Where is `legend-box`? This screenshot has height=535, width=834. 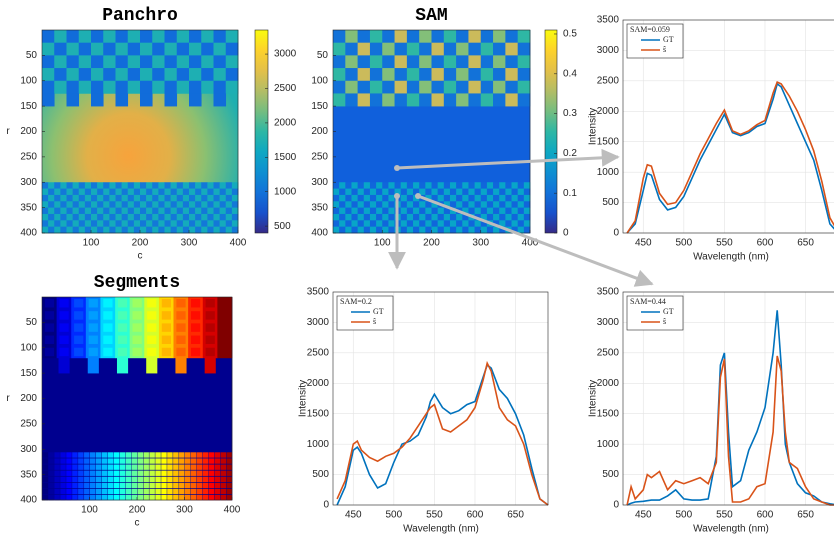
legend-box is located at coordinates (655, 41).